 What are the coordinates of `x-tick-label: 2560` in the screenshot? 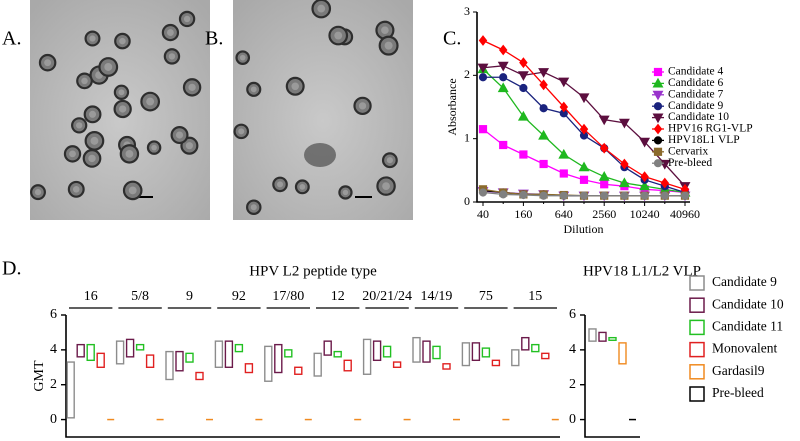 It's located at (604, 214).